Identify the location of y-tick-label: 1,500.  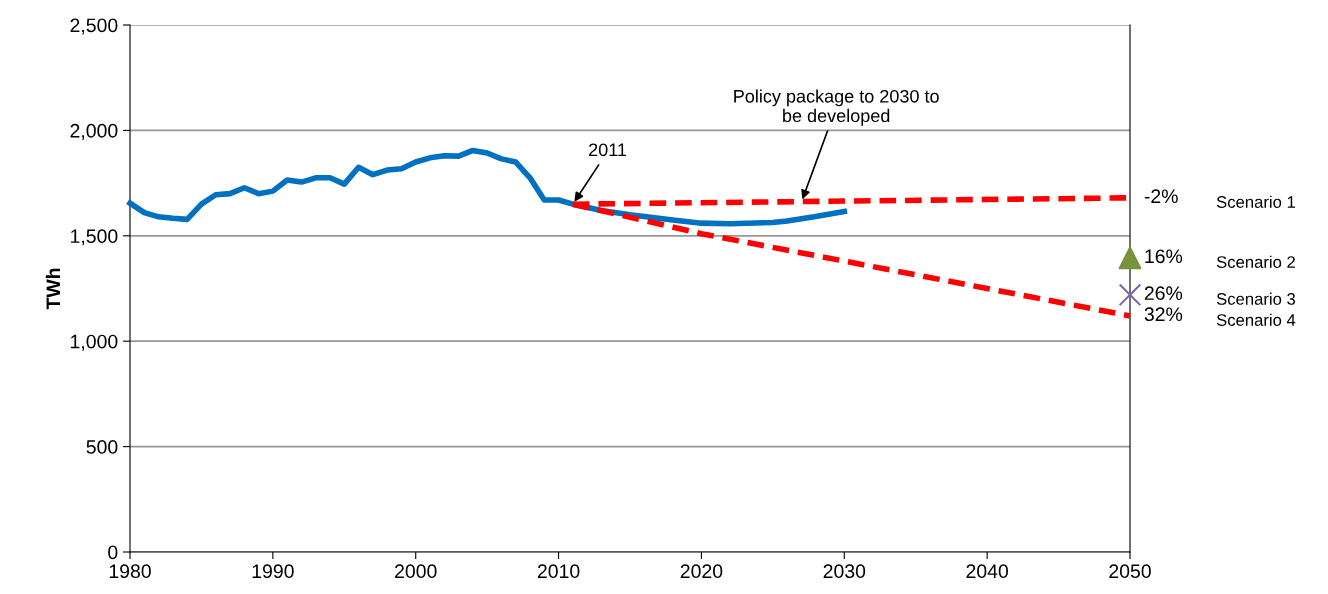
(94, 237).